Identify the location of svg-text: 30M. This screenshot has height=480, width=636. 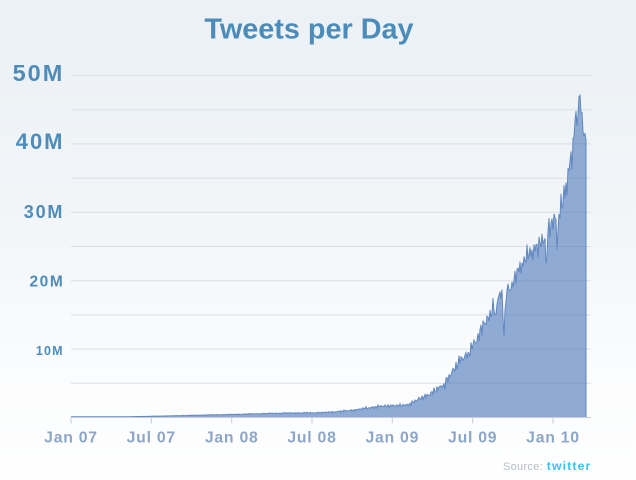
(44, 212).